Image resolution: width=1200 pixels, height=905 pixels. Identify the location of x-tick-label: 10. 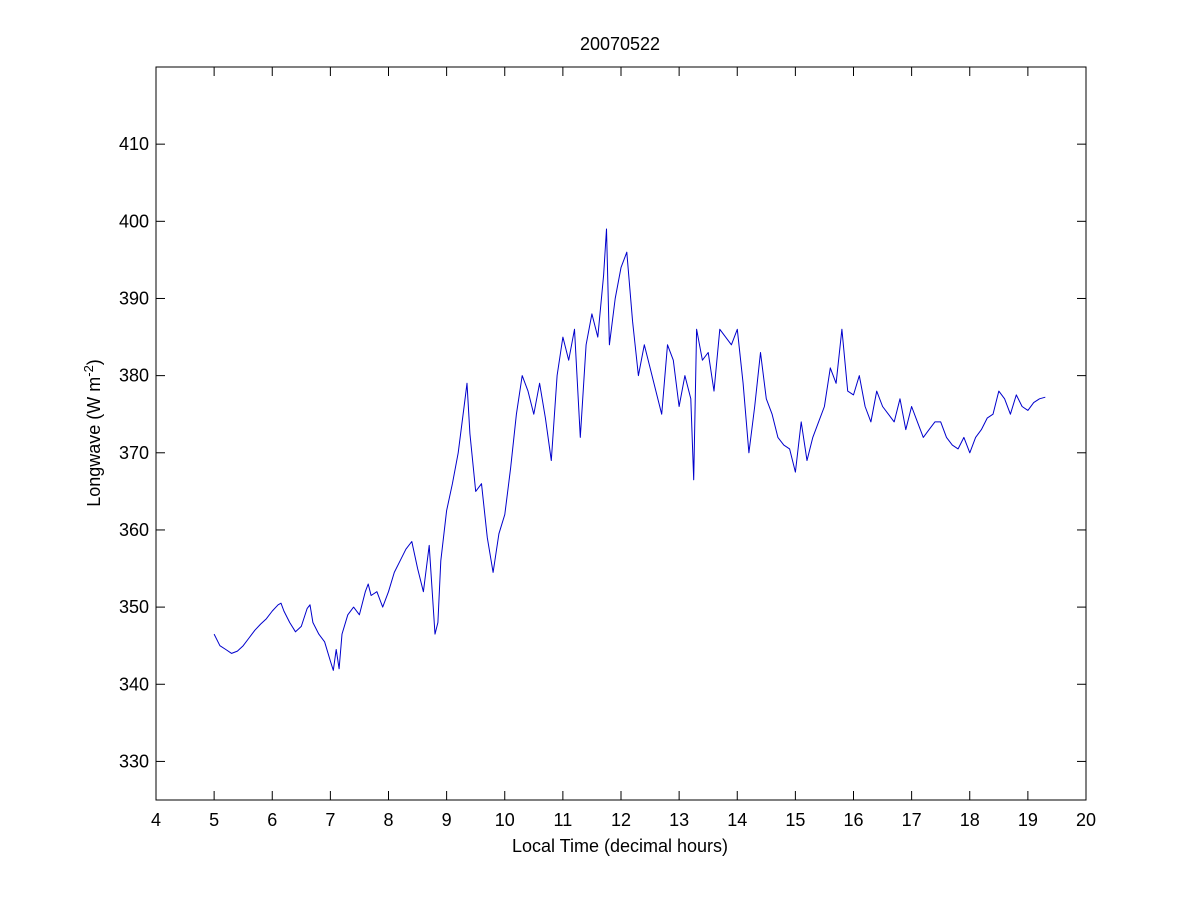
(505, 820).